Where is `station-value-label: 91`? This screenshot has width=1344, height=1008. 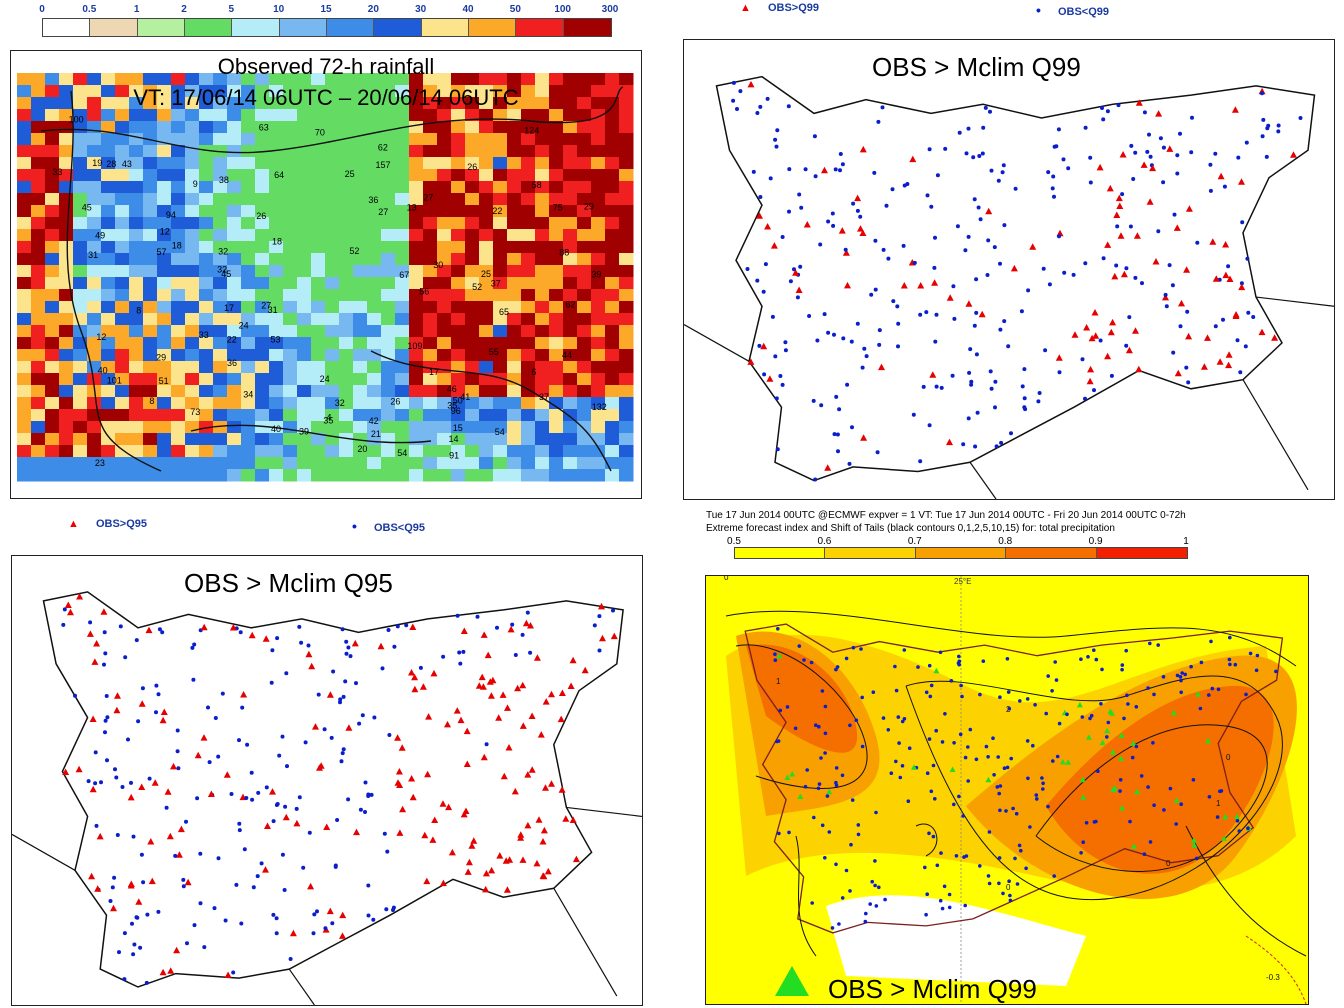 station-value-label: 91 is located at coordinates (454, 456).